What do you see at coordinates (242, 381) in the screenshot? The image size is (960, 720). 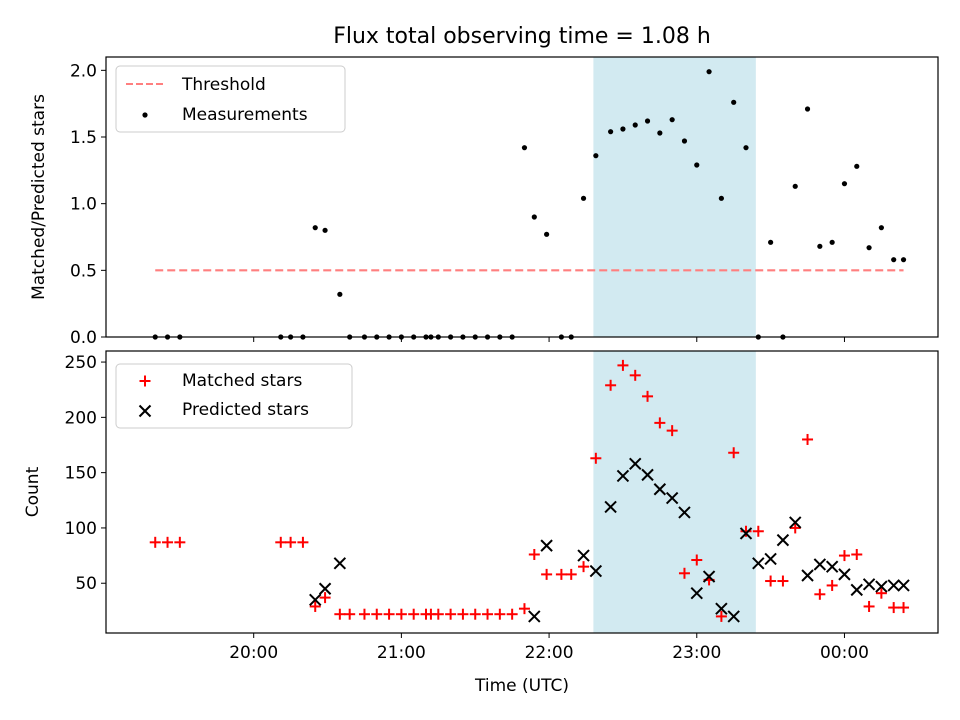 I see `matched-stars-legend-label: Matched stars` at bounding box center [242, 381].